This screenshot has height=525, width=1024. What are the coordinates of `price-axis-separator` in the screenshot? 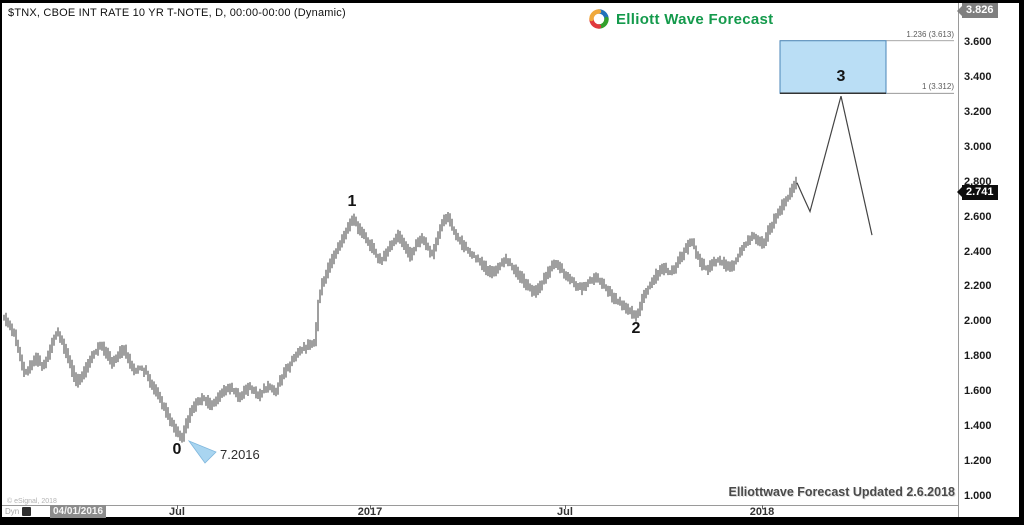 It's located at (958, 260).